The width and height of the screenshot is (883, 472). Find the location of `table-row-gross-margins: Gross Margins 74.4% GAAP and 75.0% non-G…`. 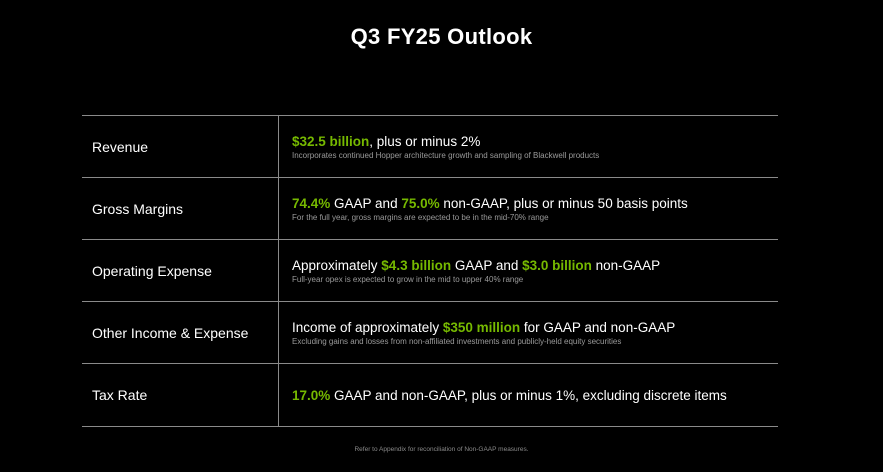

table-row-gross-margins: Gross Margins 74.4% GAAP and 75.0% non-G… is located at coordinates (430, 209).